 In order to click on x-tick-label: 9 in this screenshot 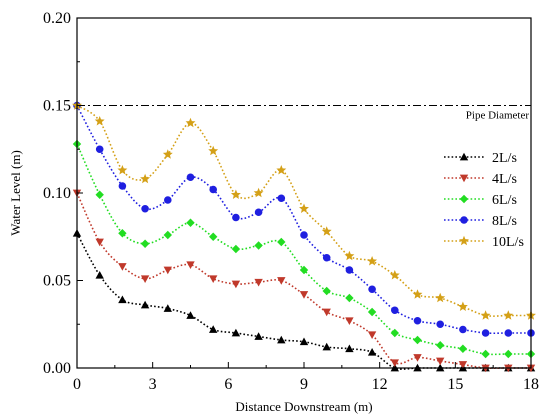, I will do `click(304, 384)`.